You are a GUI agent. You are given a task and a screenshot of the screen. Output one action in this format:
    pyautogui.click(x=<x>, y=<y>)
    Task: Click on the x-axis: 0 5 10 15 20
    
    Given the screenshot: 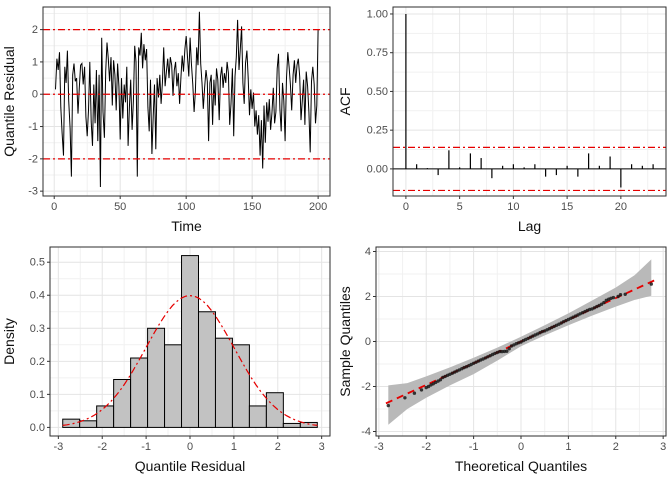 What is the action you would take?
    pyautogui.click(x=515, y=204)
    